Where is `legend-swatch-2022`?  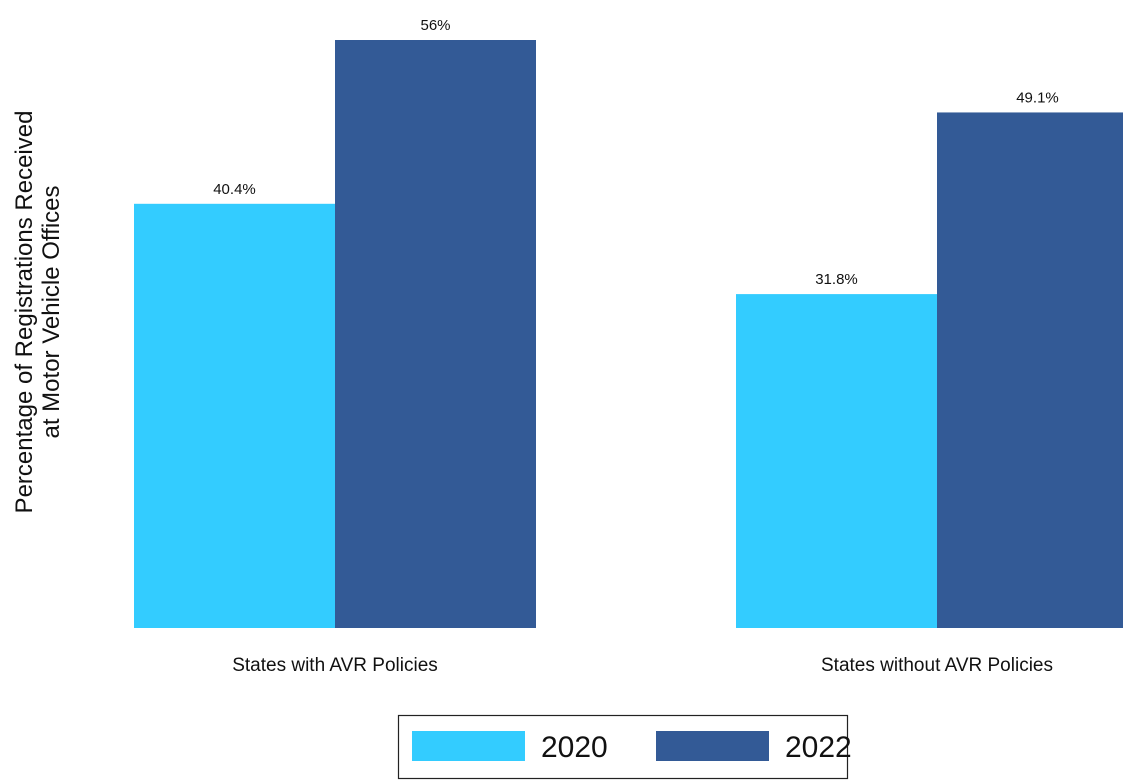
legend-swatch-2022 is located at coordinates (712, 746).